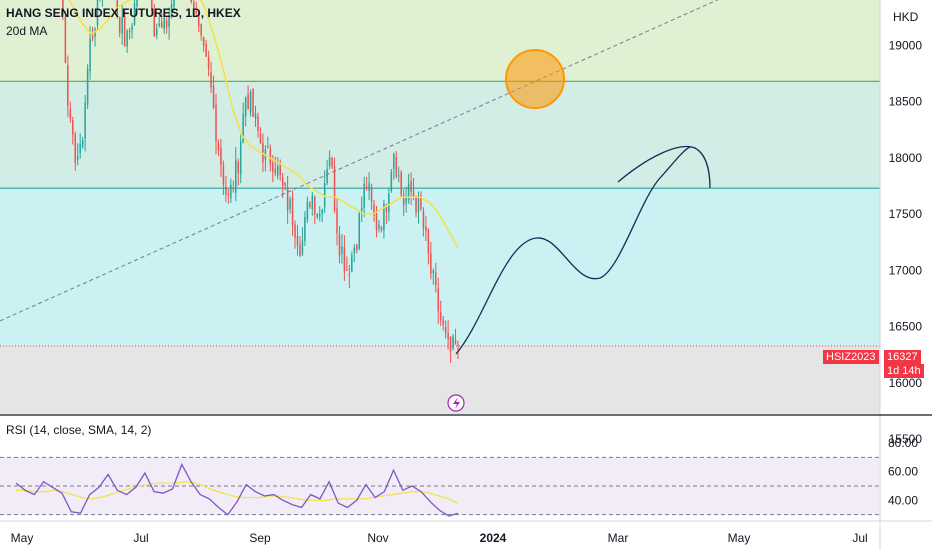  I want to click on time-tick-label: Sep, so click(260, 538).